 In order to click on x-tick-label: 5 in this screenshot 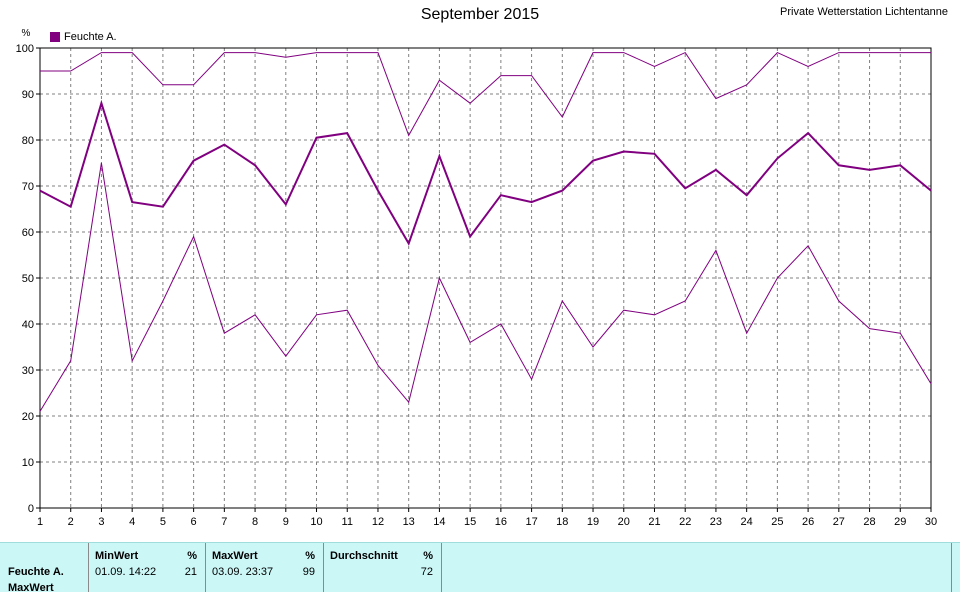, I will do `click(163, 522)`.